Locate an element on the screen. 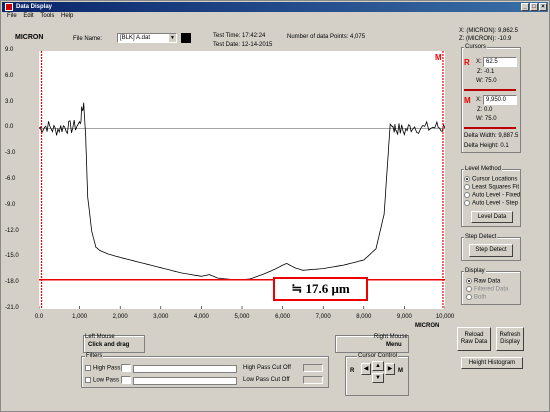 The image size is (550, 412). micron-logo: MICRON is located at coordinates (29, 37).